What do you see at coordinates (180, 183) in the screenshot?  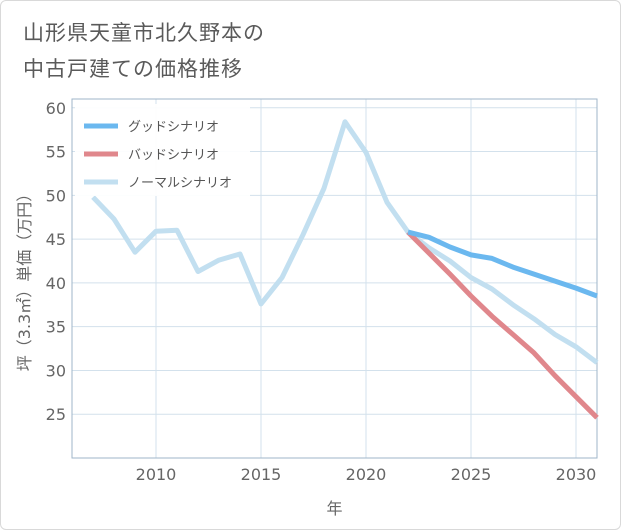 I see `legend-label: ノーマルシナリオ` at bounding box center [180, 183].